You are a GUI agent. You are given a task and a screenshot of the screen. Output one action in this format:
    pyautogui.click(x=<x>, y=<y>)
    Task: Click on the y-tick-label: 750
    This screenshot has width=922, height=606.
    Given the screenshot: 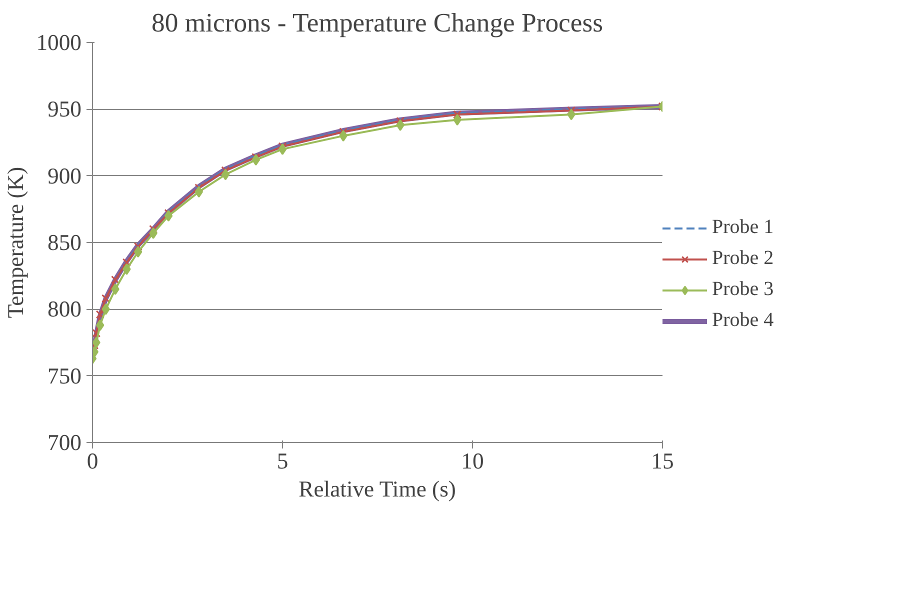 What is the action you would take?
    pyautogui.click(x=65, y=375)
    